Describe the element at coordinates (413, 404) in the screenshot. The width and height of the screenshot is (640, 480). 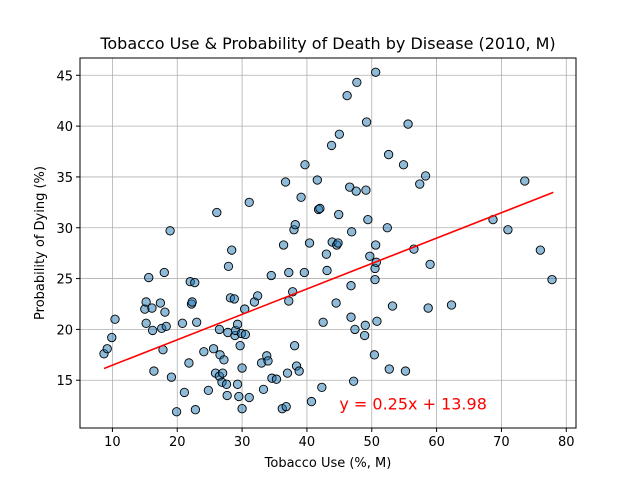
I see `regression-equation: y = 0.25x + 13.98` at that location.